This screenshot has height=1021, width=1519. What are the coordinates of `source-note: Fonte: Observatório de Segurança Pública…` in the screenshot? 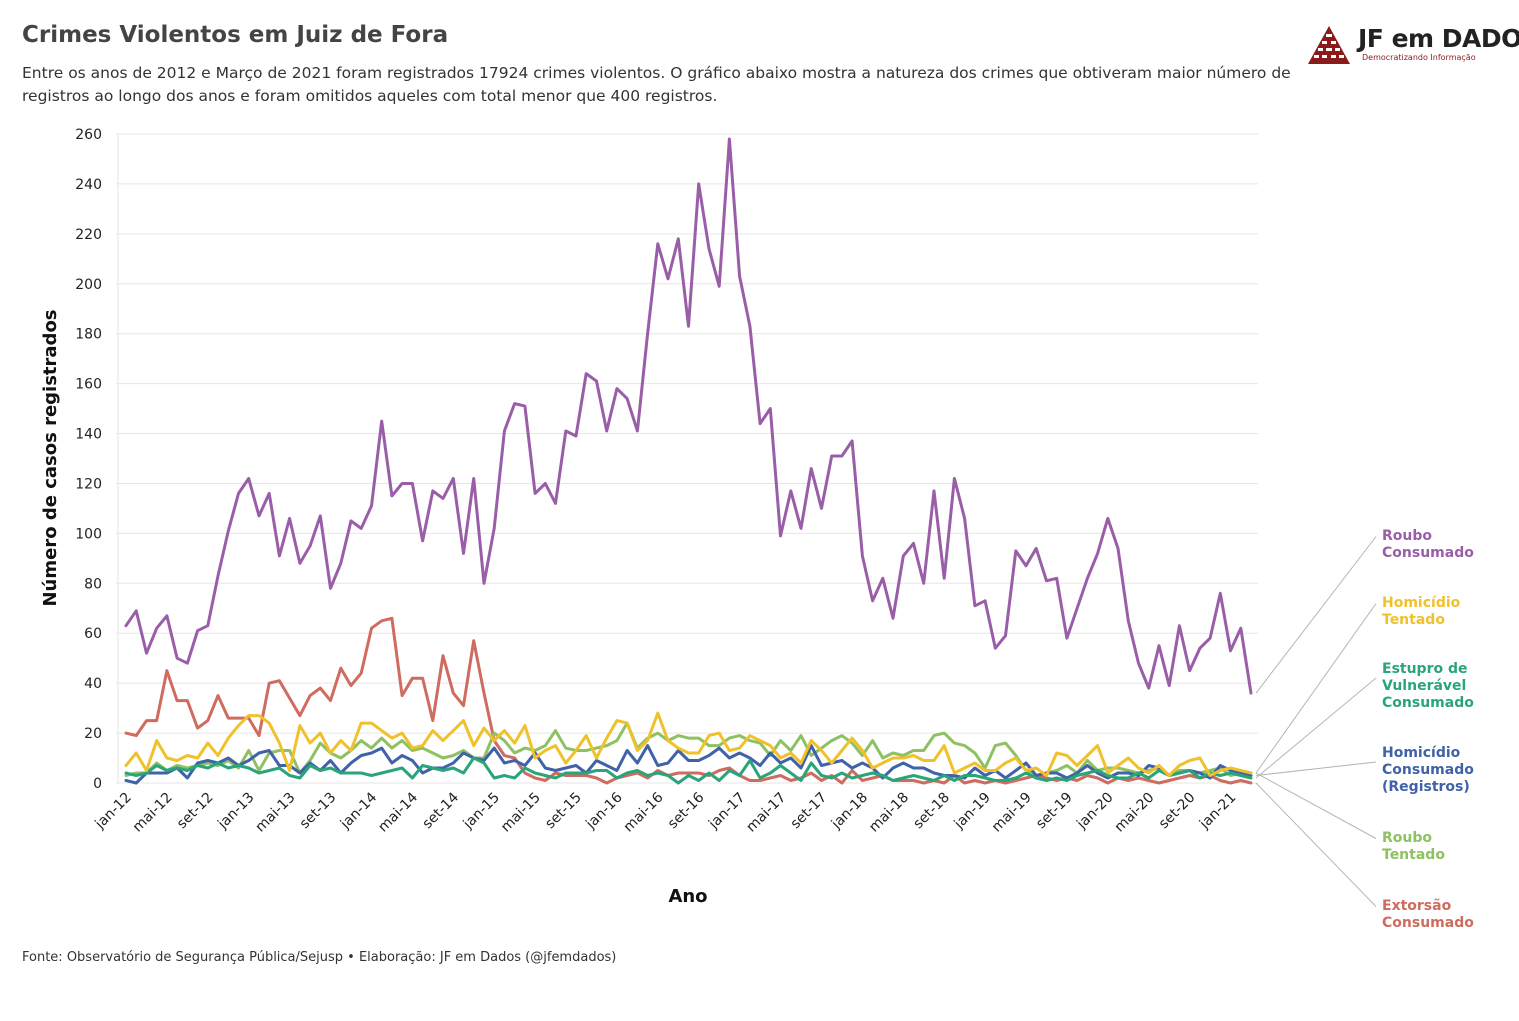 It's located at (319, 957).